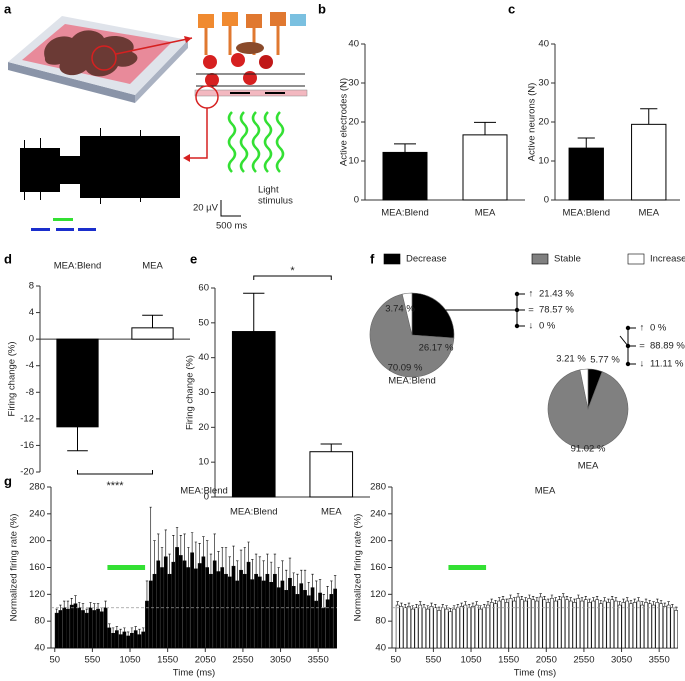  Describe the element at coordinates (571, 359) in the screenshot. I see `pie-value-label: 3.21 %` at that location.